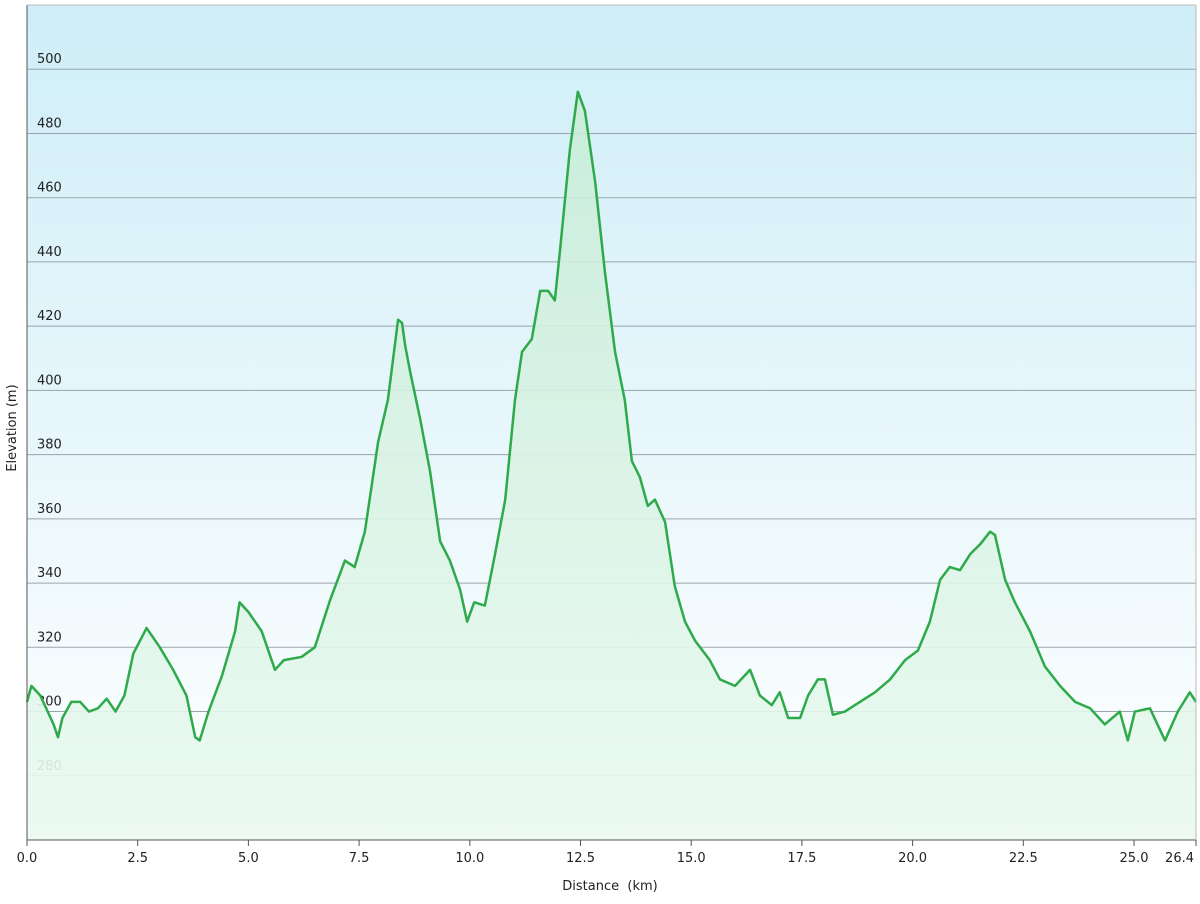  What do you see at coordinates (27, 858) in the screenshot?
I see `x-tick-label: 0.0` at bounding box center [27, 858].